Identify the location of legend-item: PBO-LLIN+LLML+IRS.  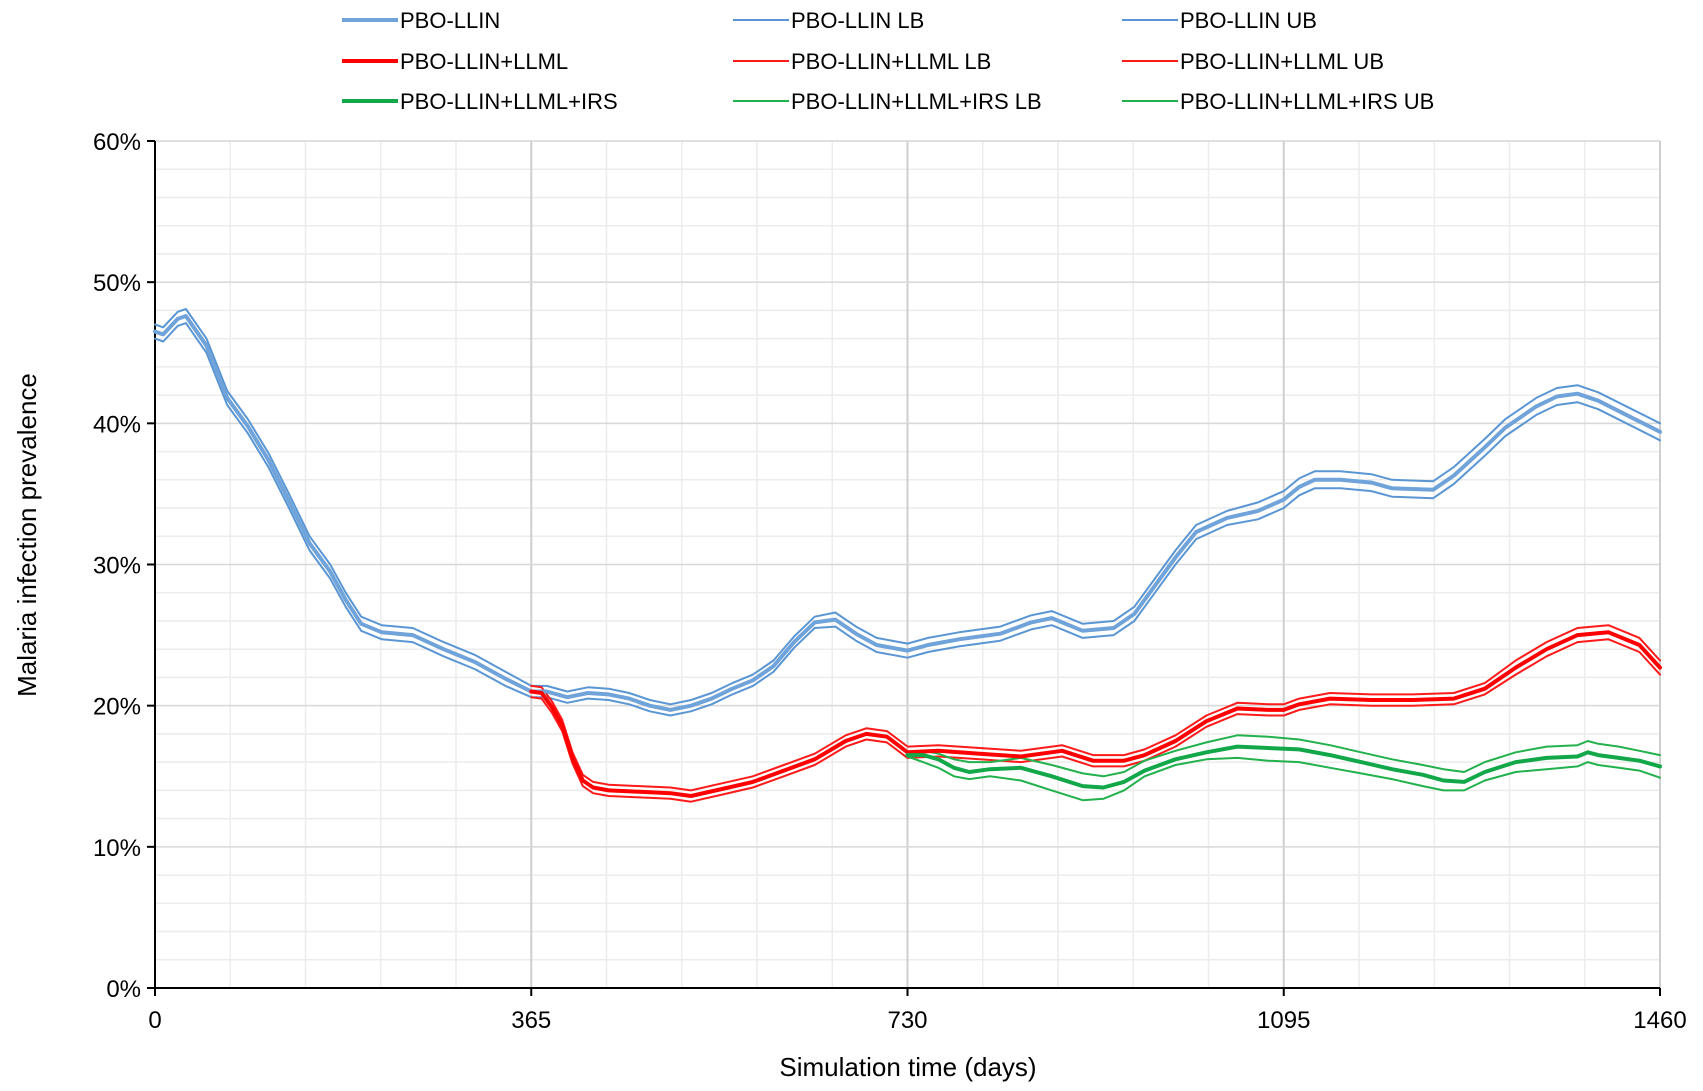
(480, 101).